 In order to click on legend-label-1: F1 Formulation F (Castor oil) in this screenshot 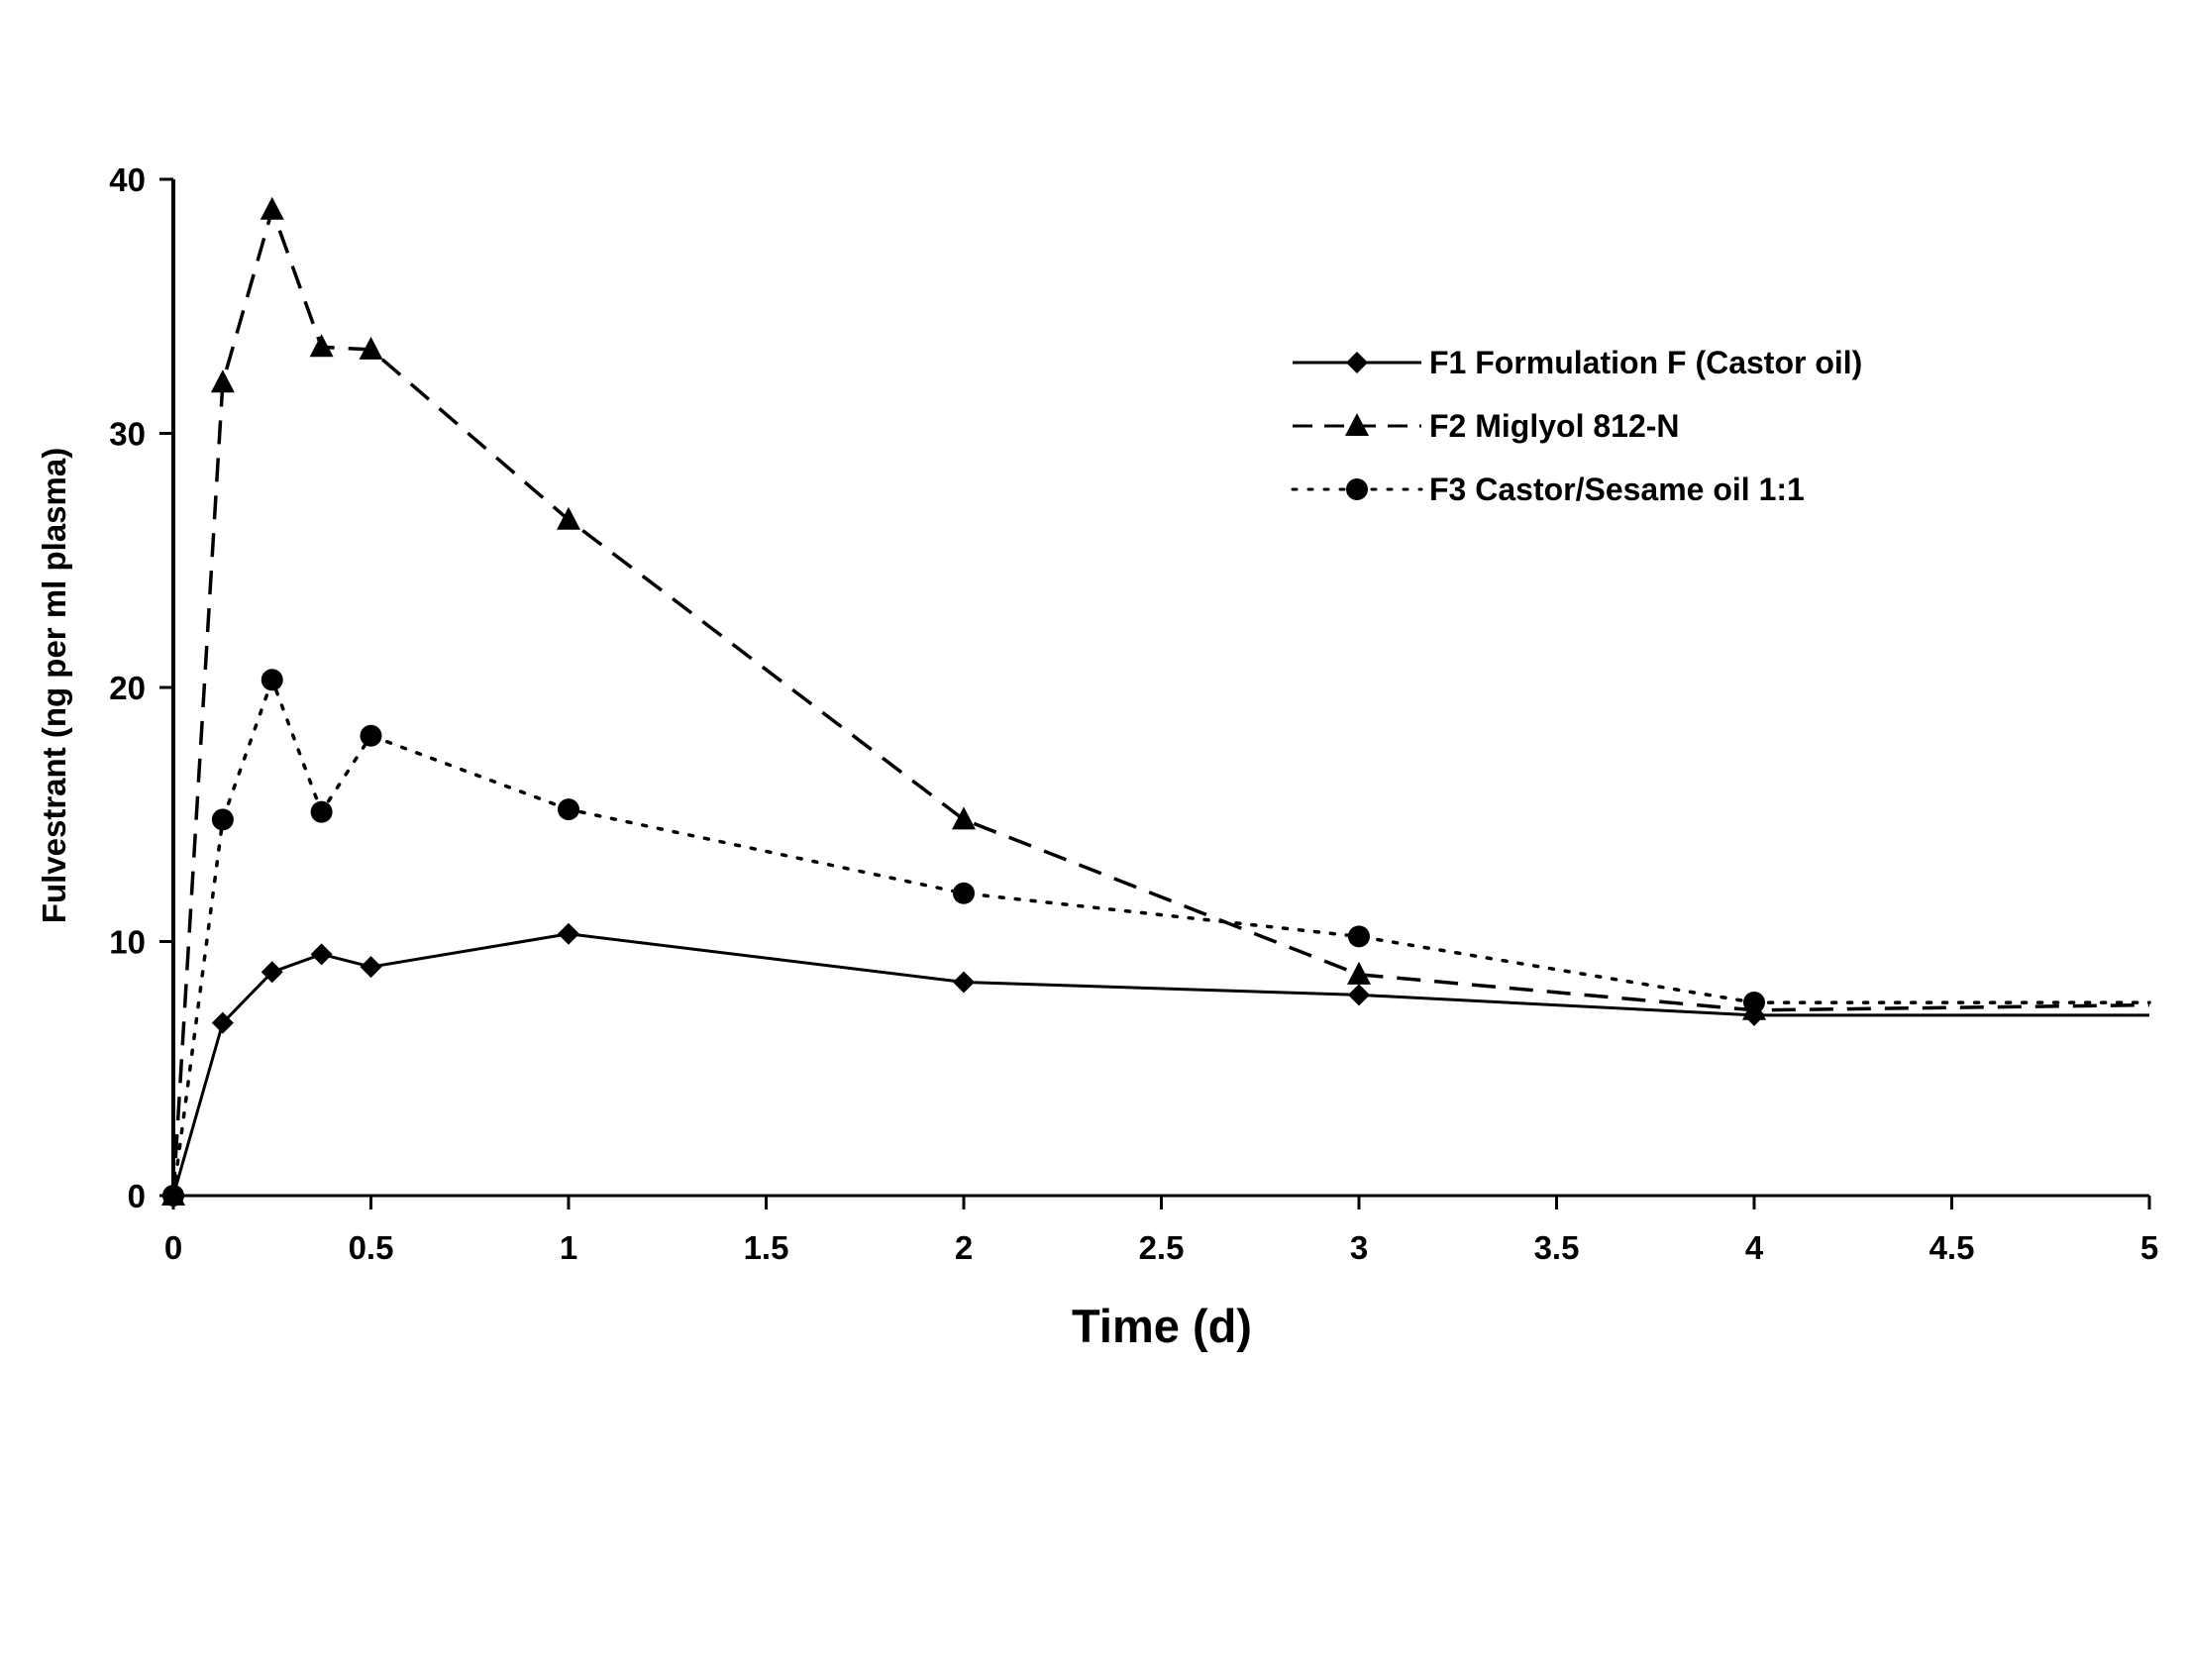, I will do `click(1645, 362)`.